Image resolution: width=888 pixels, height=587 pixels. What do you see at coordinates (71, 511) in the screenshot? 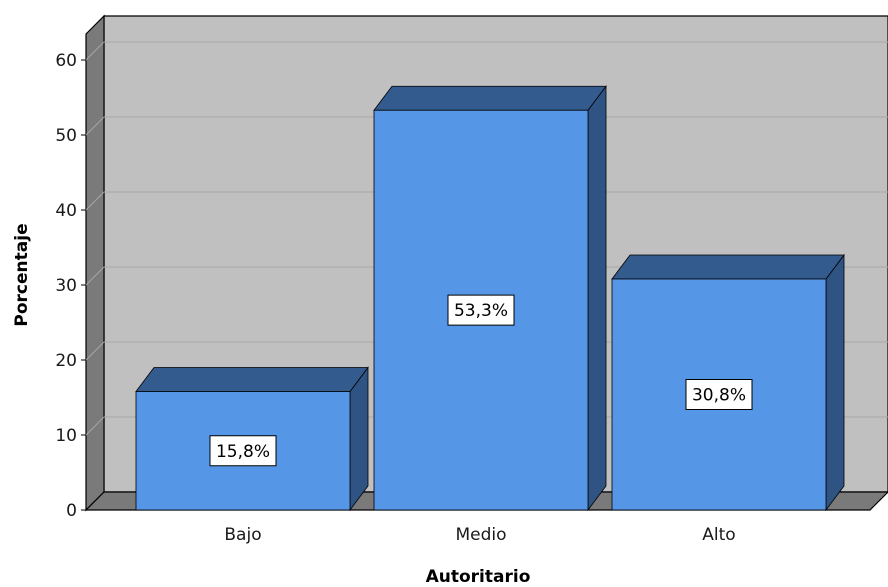
I see `y-tick-label: 0` at bounding box center [71, 511].